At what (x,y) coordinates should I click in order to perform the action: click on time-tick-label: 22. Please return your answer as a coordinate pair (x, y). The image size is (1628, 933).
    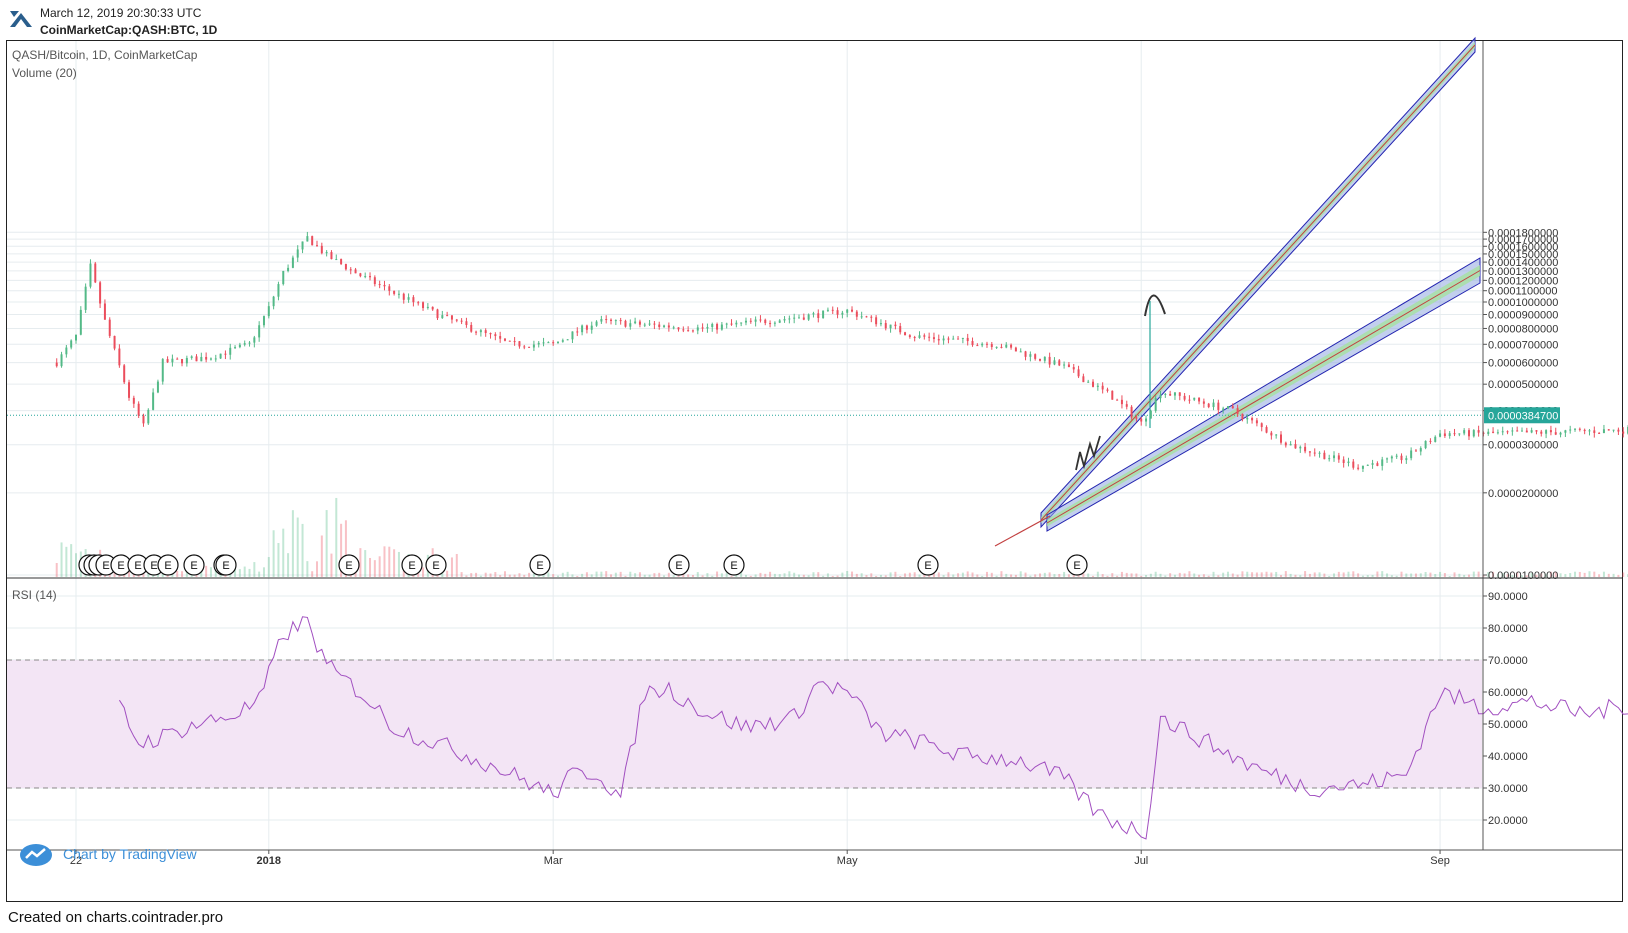
    Looking at the image, I should click on (76, 861).